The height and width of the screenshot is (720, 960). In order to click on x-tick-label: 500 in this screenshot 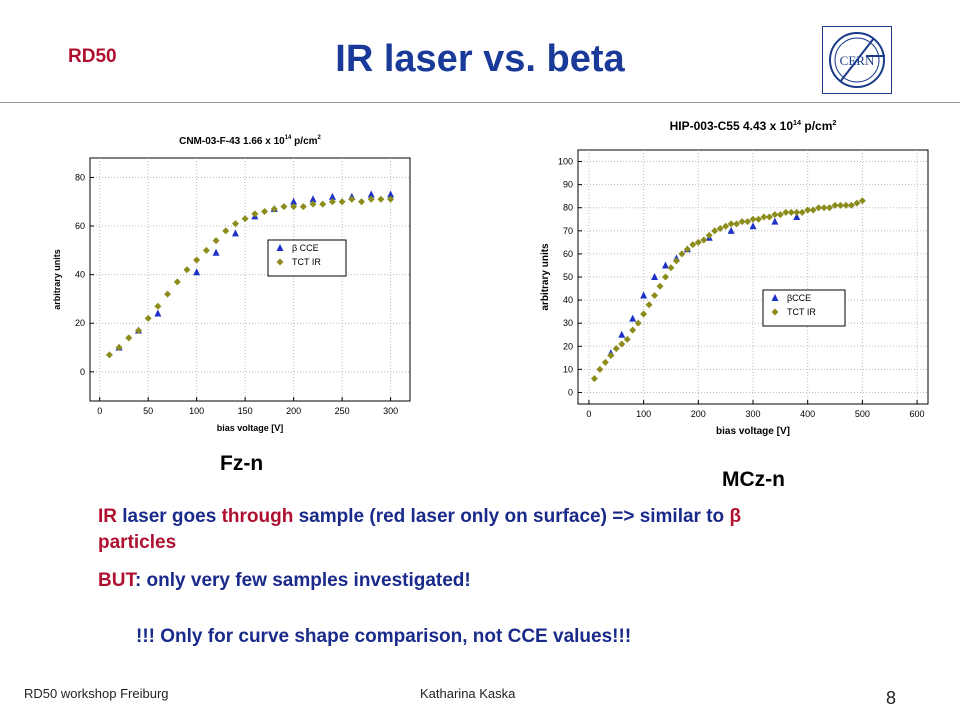, I will do `click(862, 414)`.